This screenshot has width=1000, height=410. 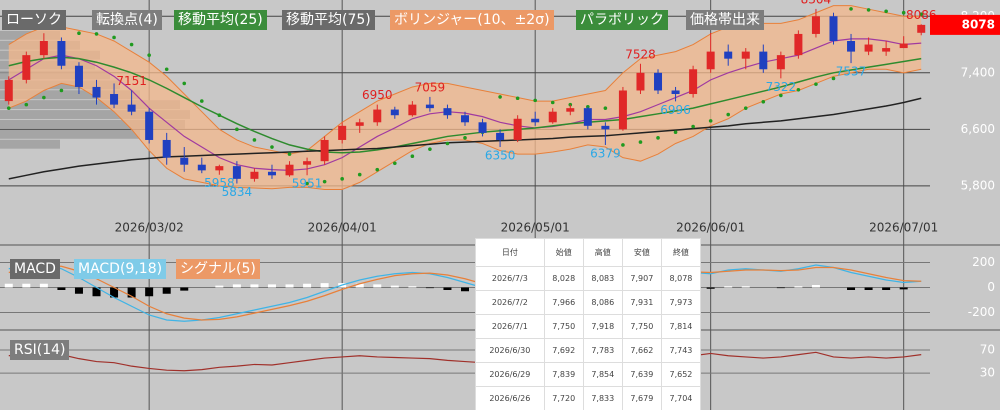 What do you see at coordinates (472, 20) in the screenshot?
I see `legend-button: ボリンジャー(10、±2σ)` at bounding box center [472, 20].